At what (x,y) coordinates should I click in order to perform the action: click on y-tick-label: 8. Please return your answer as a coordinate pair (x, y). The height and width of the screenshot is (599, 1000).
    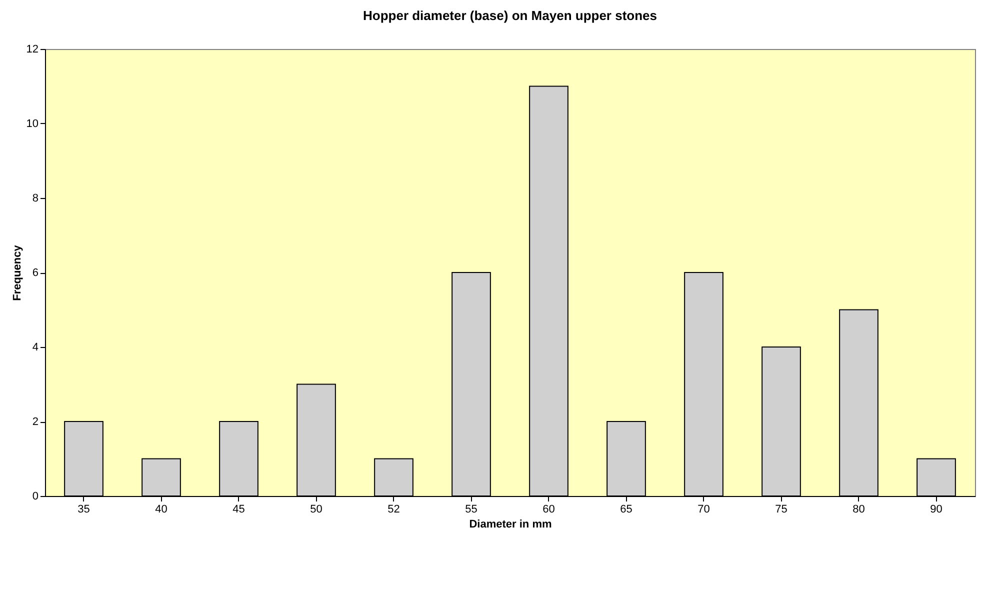
    Looking at the image, I should click on (35, 198).